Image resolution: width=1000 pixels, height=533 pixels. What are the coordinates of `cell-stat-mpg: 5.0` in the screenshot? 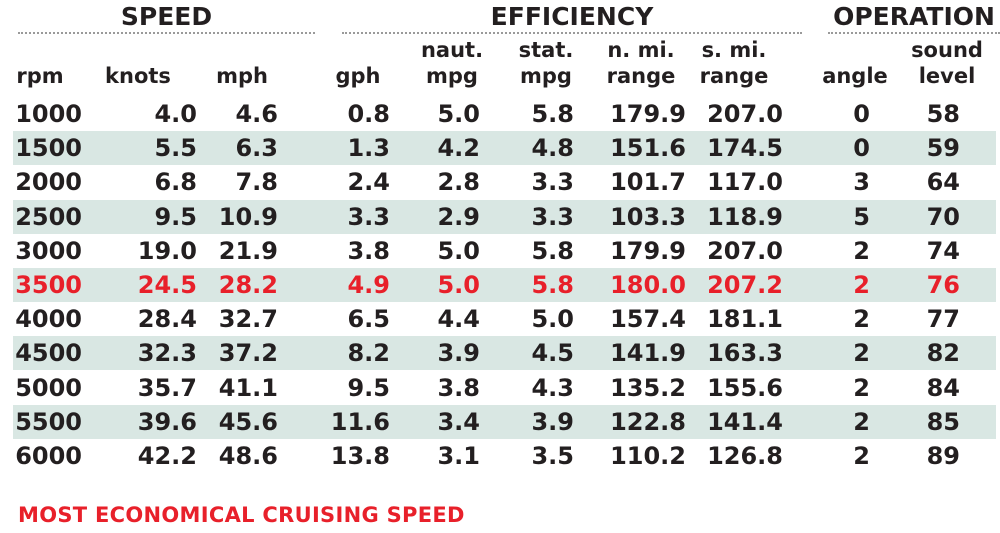 It's located at (552, 319).